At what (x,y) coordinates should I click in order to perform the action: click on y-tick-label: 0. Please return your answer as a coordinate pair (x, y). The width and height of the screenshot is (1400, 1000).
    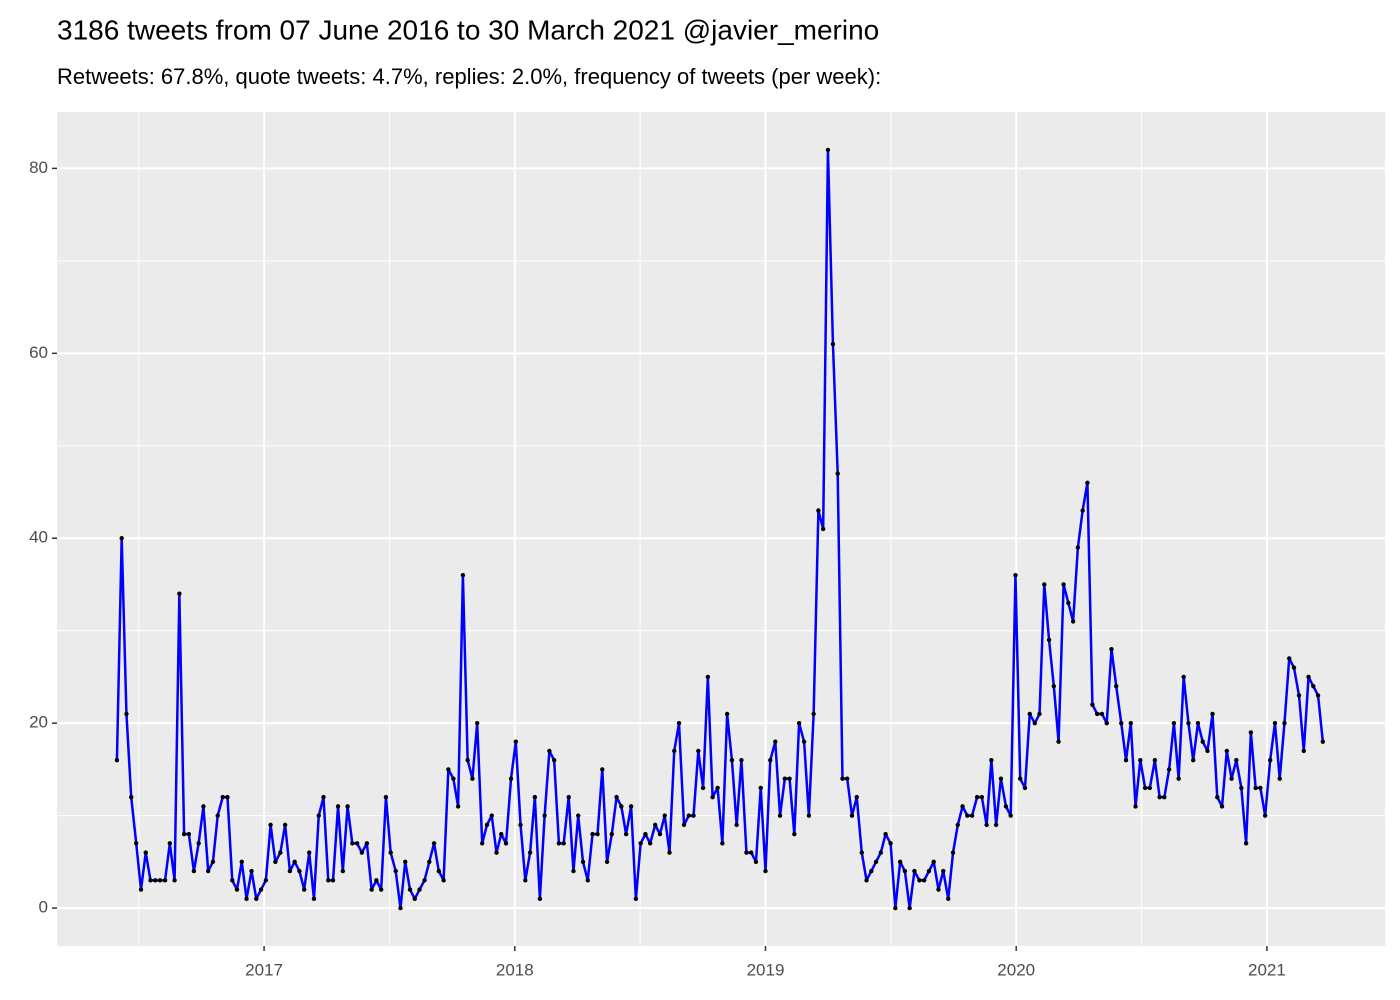
    Looking at the image, I should click on (43, 907).